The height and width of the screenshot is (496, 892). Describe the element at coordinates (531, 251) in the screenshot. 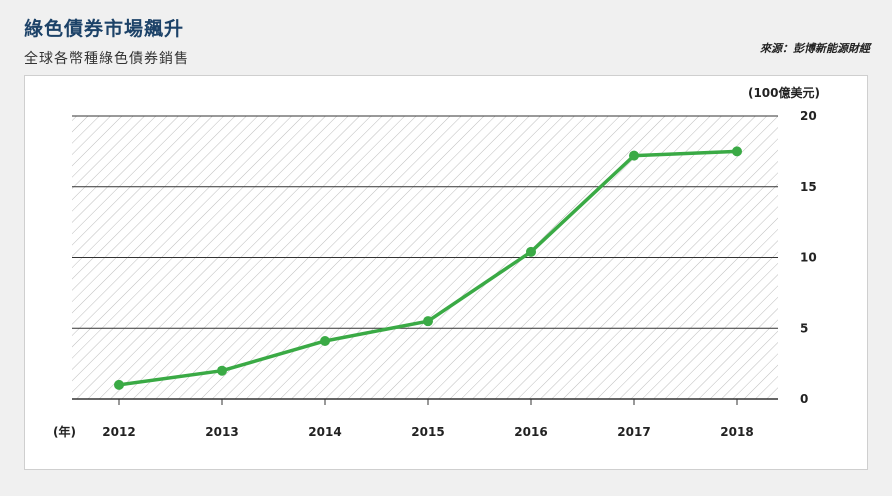

I see `data-point-2016` at that location.